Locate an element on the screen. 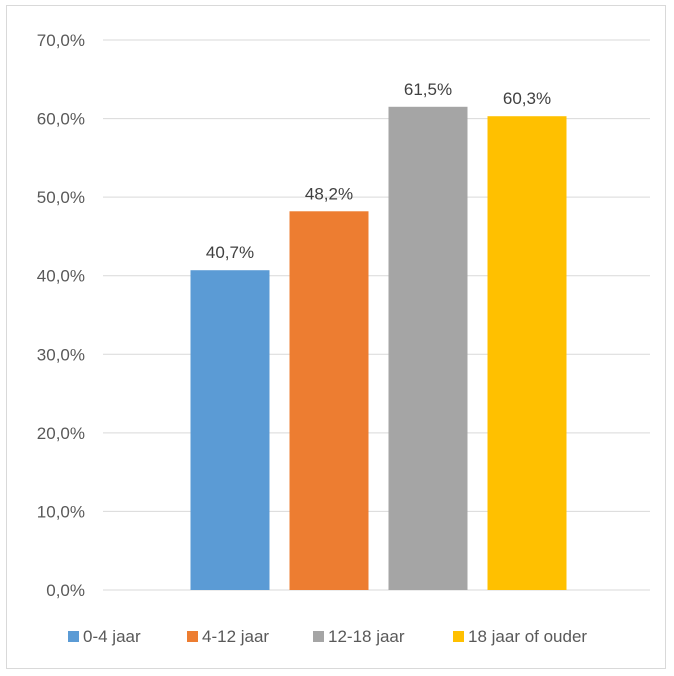 The height and width of the screenshot is (676, 674). y-tick-label: 30,0% is located at coordinates (61, 354).